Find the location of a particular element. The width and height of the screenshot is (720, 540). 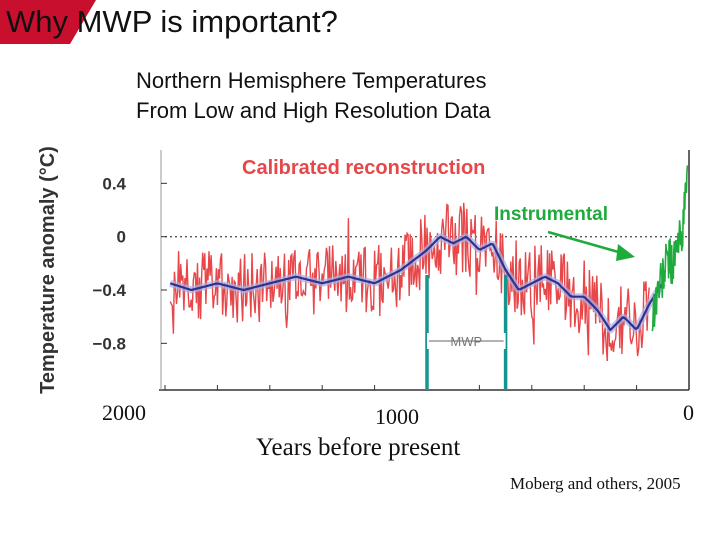

instrumental-arrow-head is located at coordinates (625, 252).